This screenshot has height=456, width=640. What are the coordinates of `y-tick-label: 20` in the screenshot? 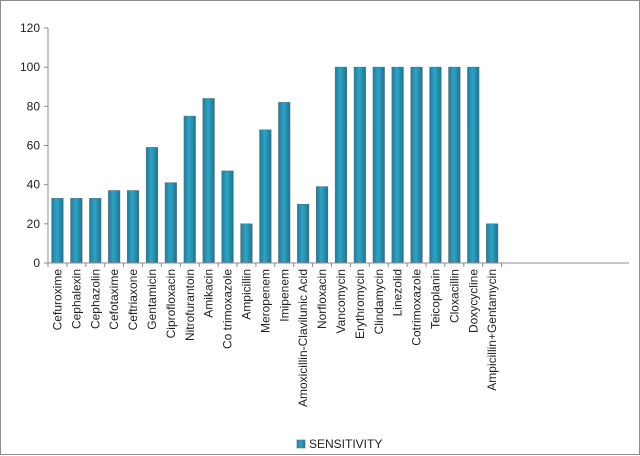 It's located at (34, 224).